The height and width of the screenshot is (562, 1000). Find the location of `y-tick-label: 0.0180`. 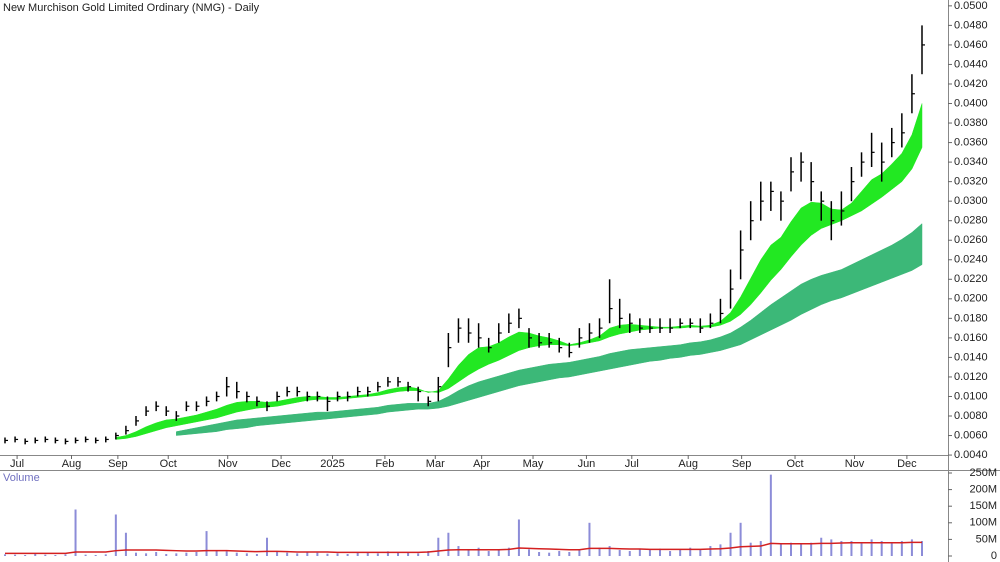

y-tick-label: 0.0180 is located at coordinates (971, 318).